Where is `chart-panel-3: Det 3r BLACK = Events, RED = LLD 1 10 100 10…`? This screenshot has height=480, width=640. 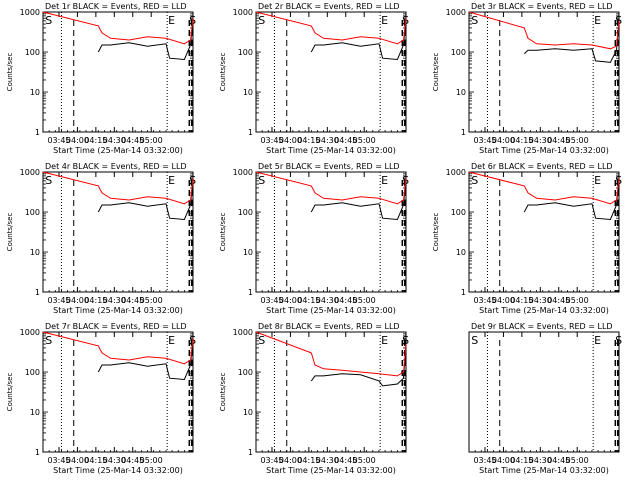 chart-panel-3: Det 3r BLACK = Events, RED = LLD 1 10 100 10… is located at coordinates (527, 78).